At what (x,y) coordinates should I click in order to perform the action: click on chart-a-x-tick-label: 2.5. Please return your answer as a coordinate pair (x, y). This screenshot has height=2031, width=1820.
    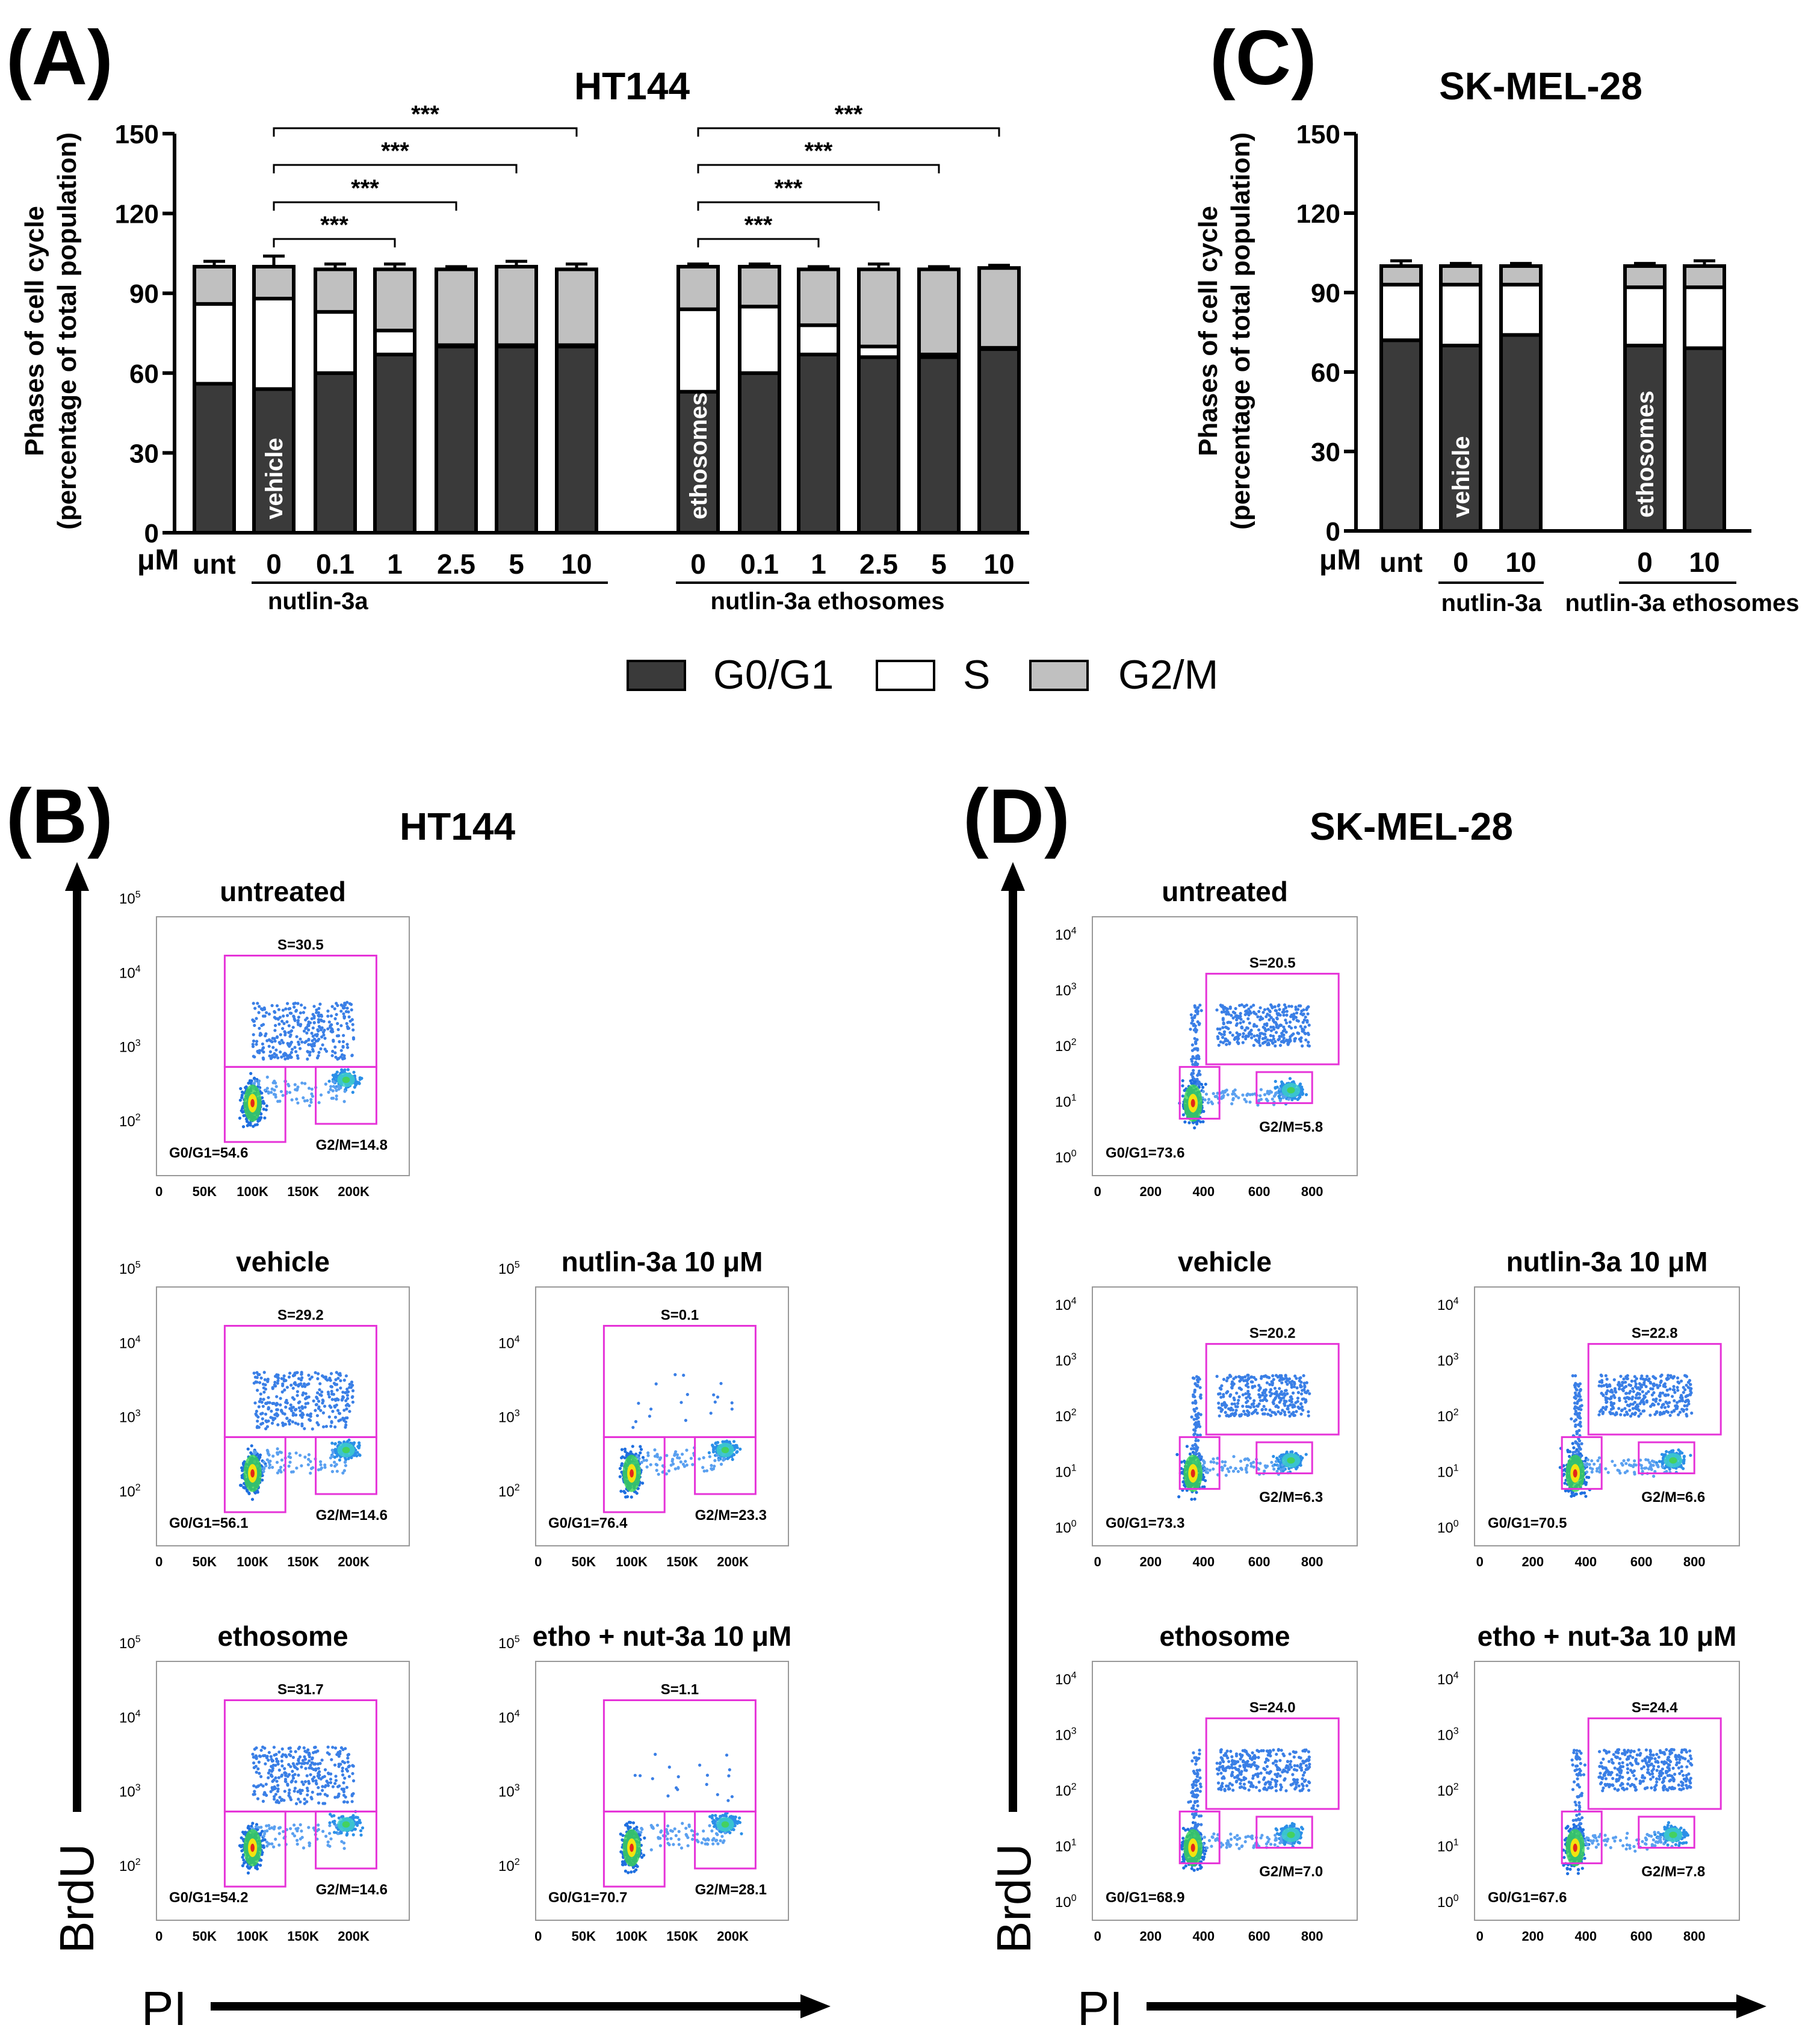
    Looking at the image, I should click on (879, 564).